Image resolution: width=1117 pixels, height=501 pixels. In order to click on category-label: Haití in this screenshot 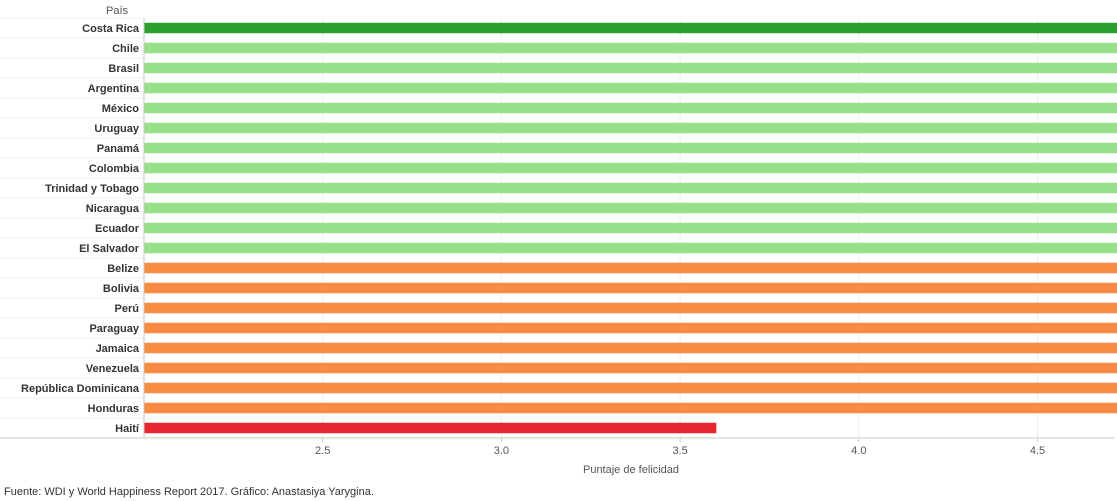, I will do `click(127, 429)`.